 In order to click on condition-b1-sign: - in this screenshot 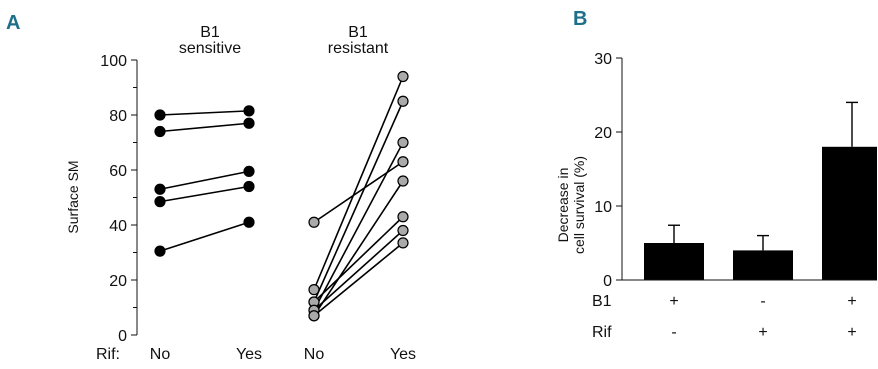, I will do `click(762, 301)`.